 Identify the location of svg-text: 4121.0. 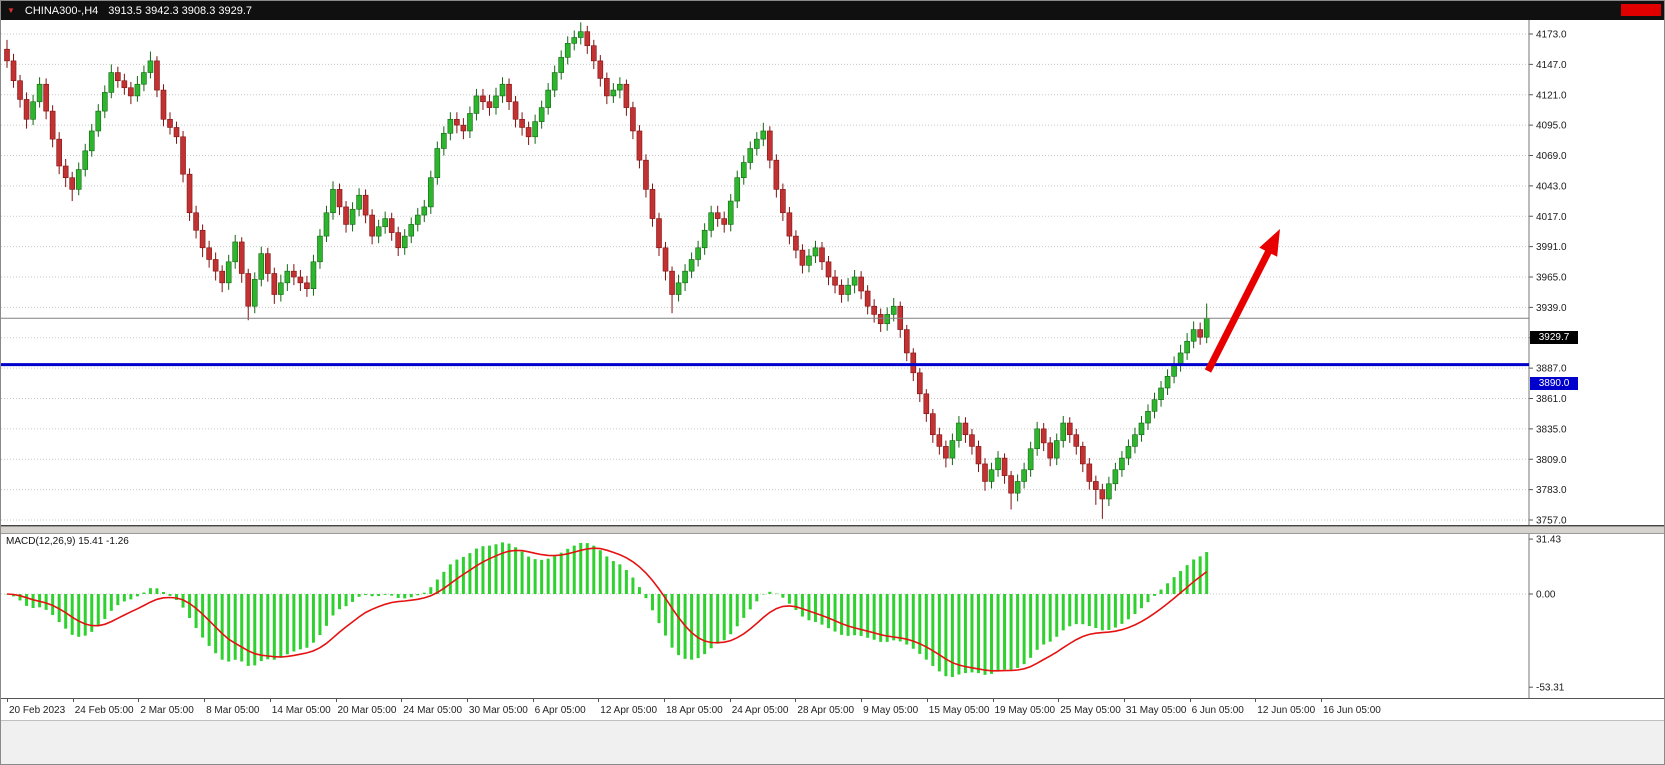
(1551, 95).